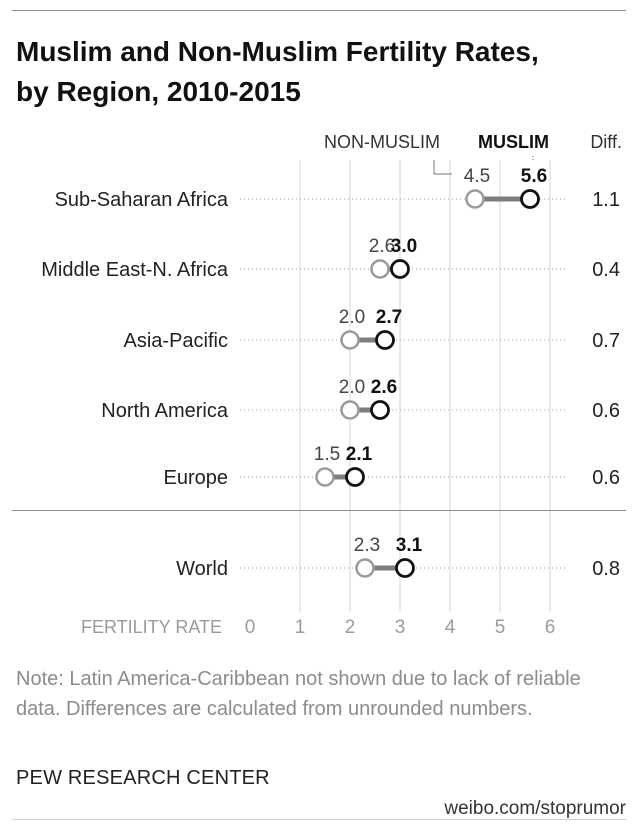  I want to click on value-label-muslim: 2.1, so click(359, 454).